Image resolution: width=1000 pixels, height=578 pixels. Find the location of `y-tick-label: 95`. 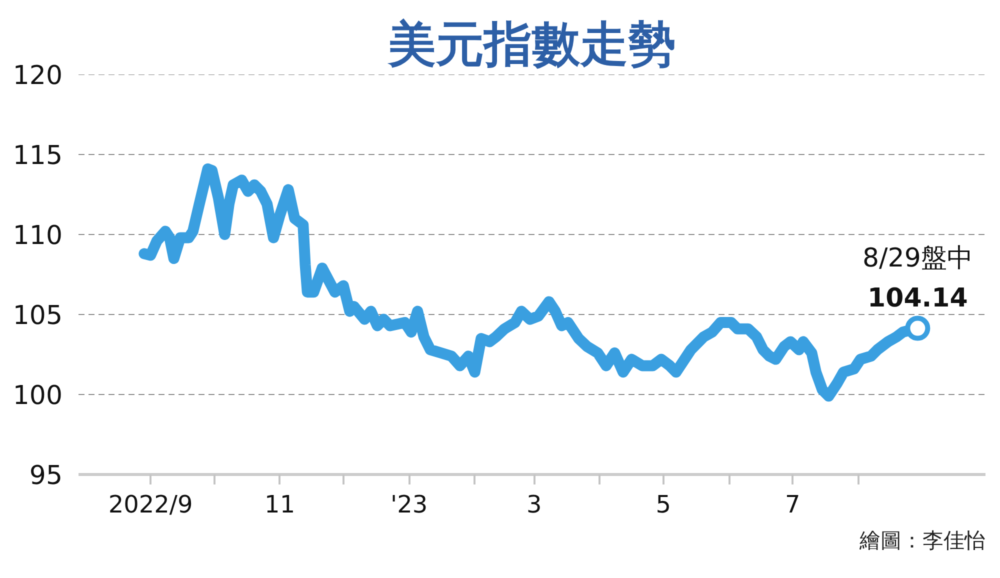

y-tick-label: 95 is located at coordinates (46, 476).